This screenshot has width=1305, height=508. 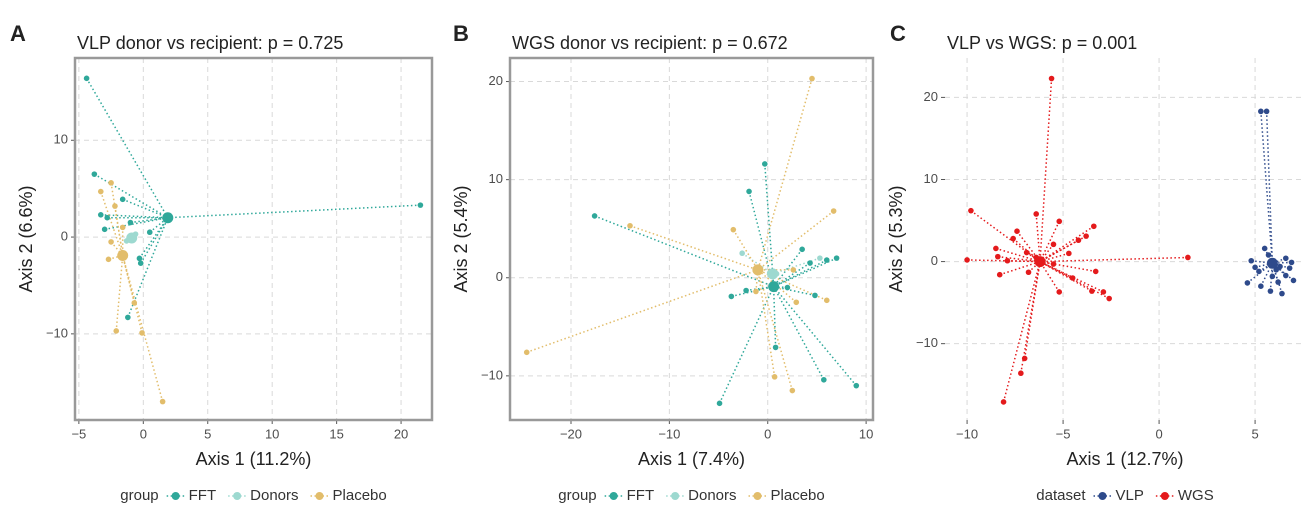 What do you see at coordinates (210, 43) in the screenshot?
I see `chart-title: VLP donor vs recipient: p = 0.725` at bounding box center [210, 43].